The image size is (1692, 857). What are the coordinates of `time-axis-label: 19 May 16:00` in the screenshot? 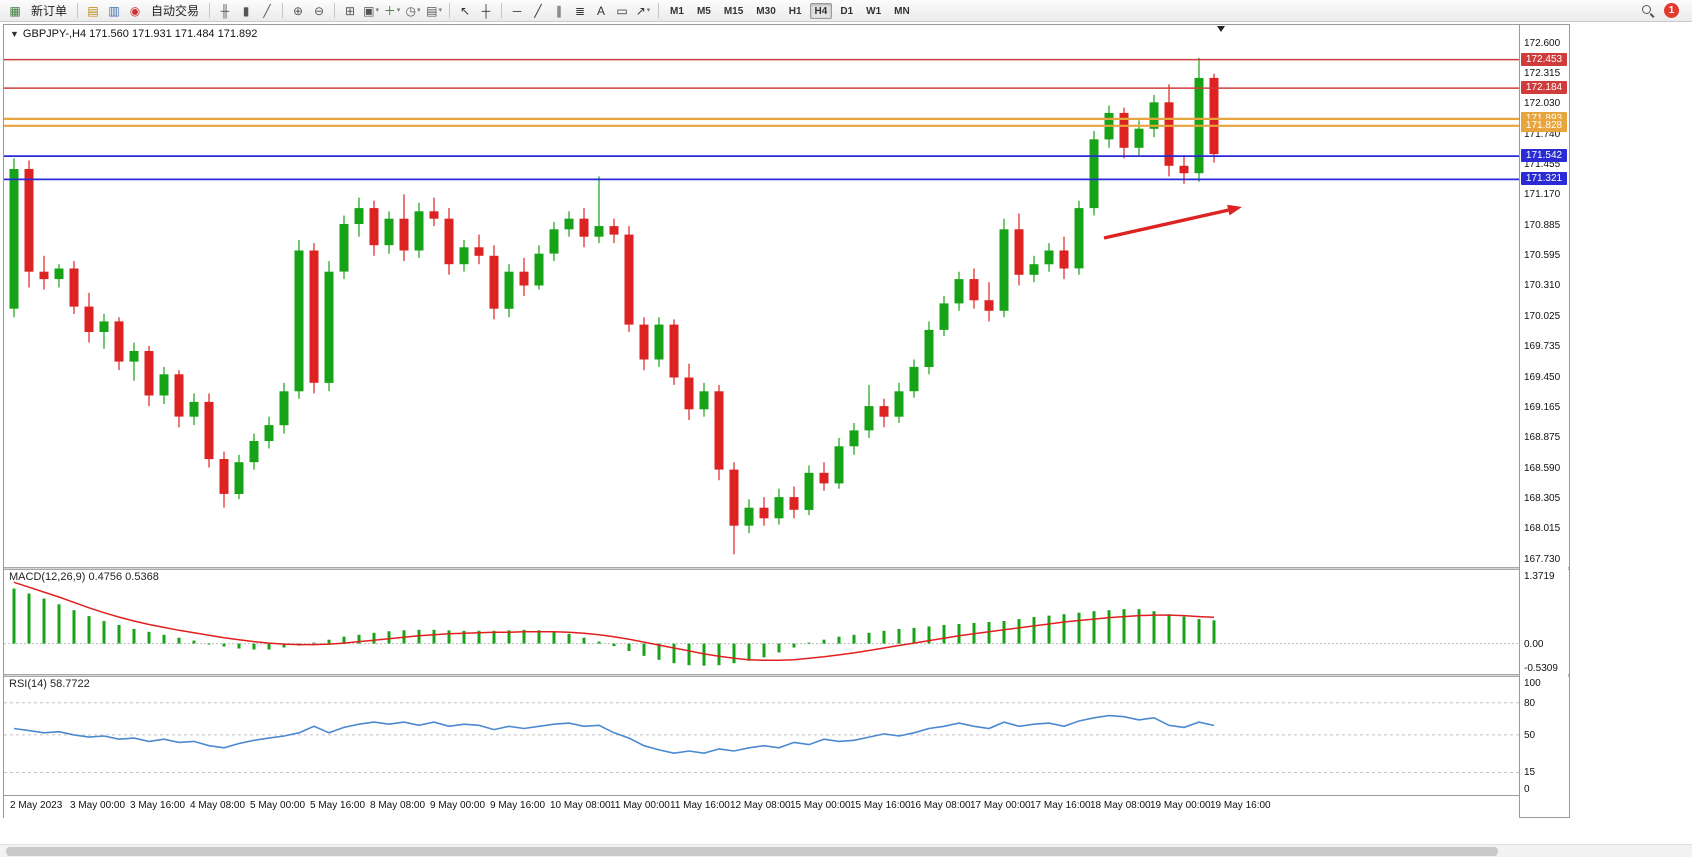 It's located at (1240, 805).